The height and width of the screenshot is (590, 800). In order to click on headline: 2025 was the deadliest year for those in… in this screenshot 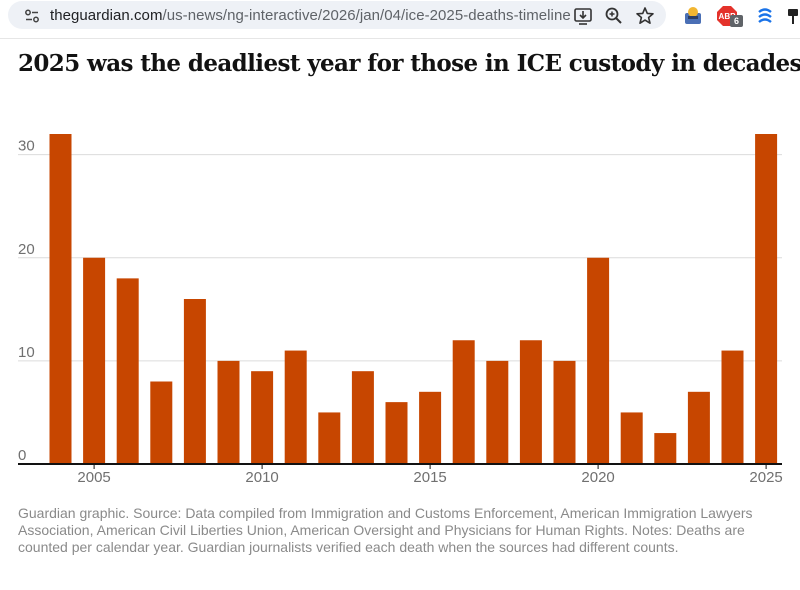, I will do `click(409, 63)`.